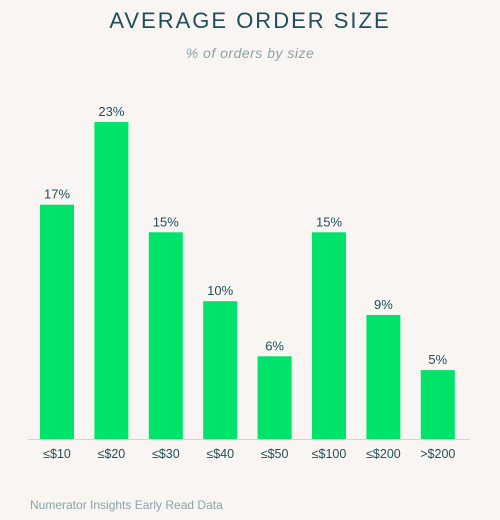  What do you see at coordinates (166, 454) in the screenshot?
I see `x-tick-label: ≤$30` at bounding box center [166, 454].